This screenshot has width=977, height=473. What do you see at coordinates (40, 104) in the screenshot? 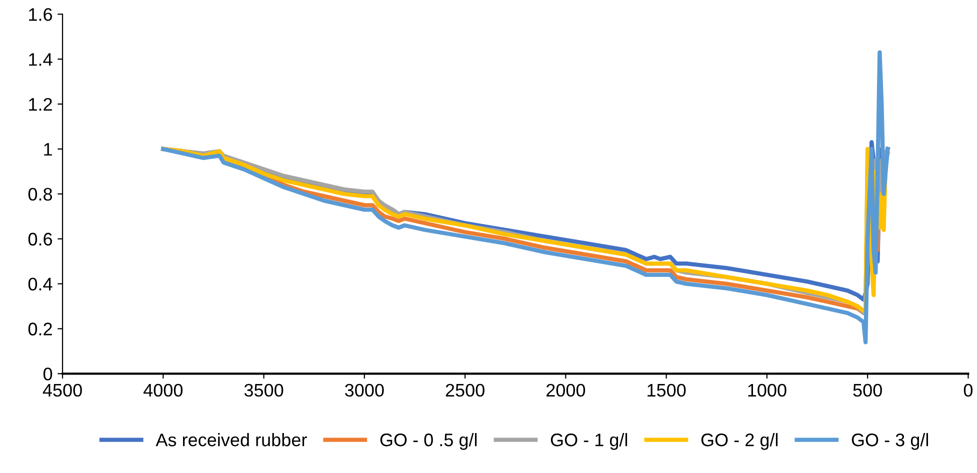
I see `y-tick-label: 1.2` at bounding box center [40, 104].